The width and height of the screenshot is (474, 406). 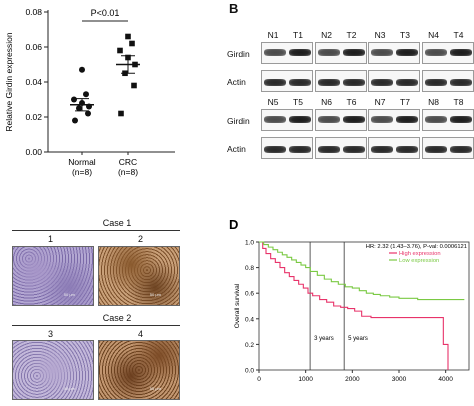 What do you see at coordinates (33, 12) in the screenshot?
I see `y-tick-label: 0.08` at bounding box center [33, 12].